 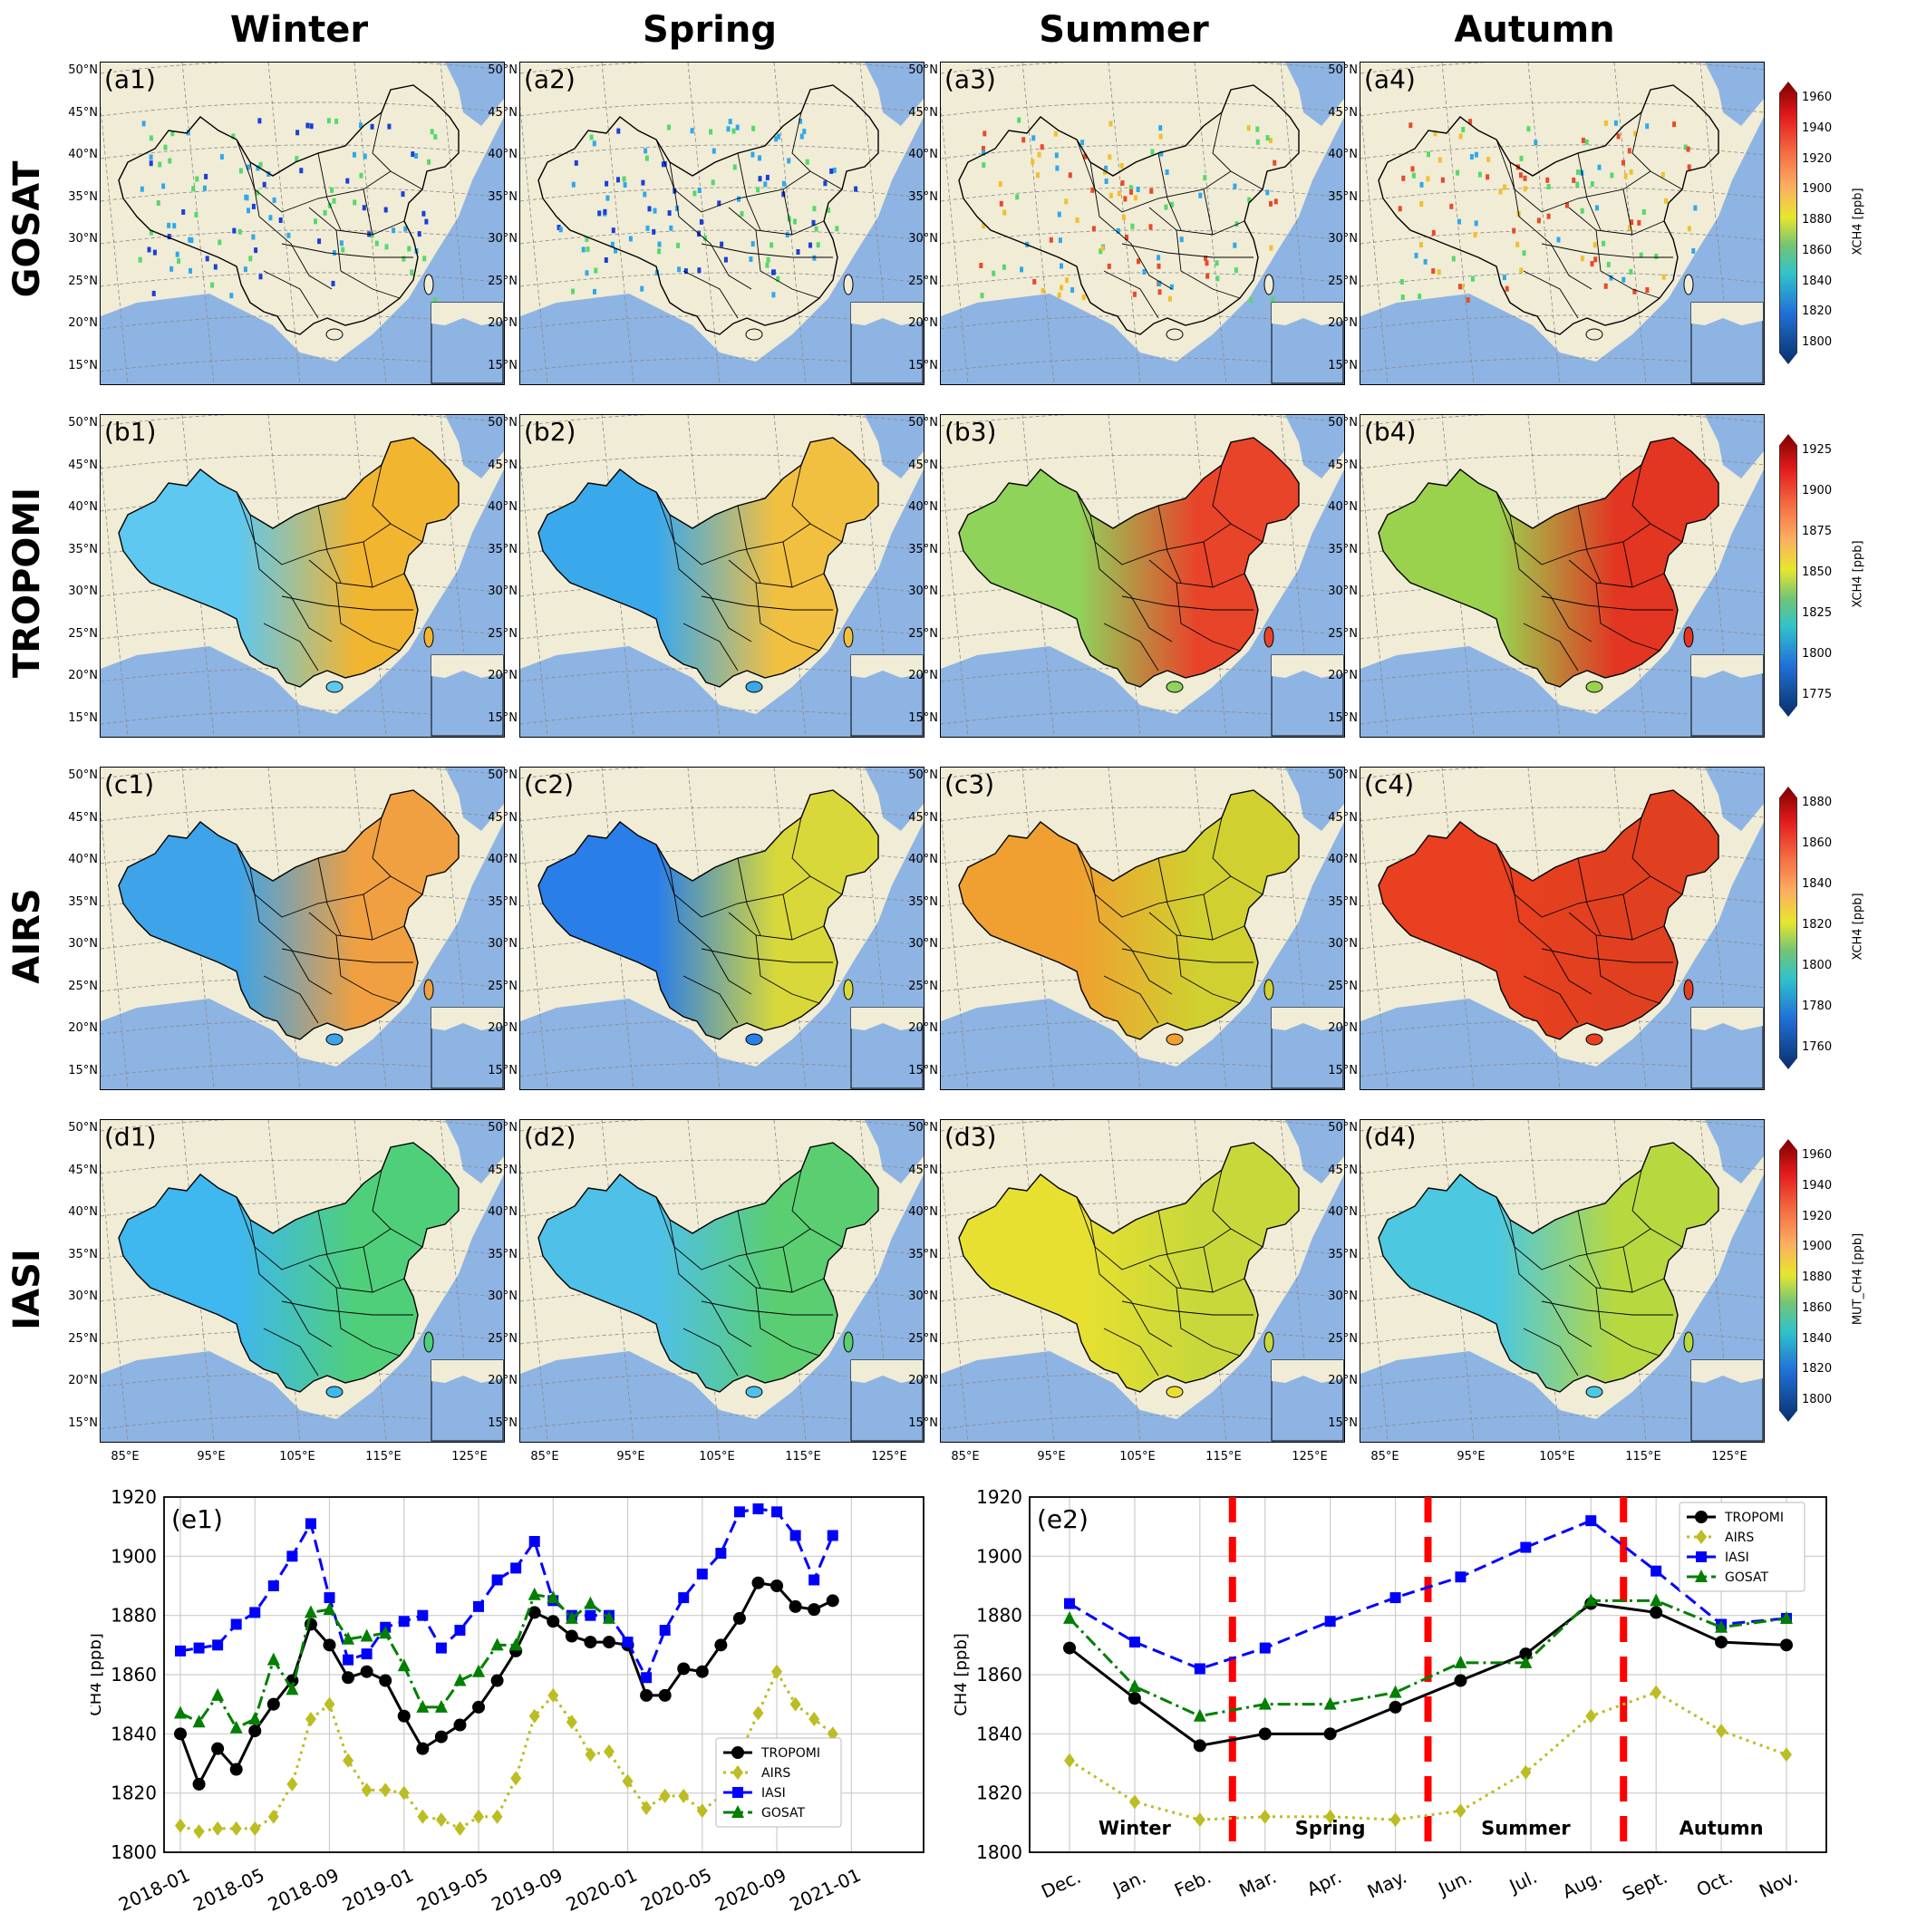 What do you see at coordinates (428, 1342) in the screenshot?
I see `taiwan-island` at bounding box center [428, 1342].